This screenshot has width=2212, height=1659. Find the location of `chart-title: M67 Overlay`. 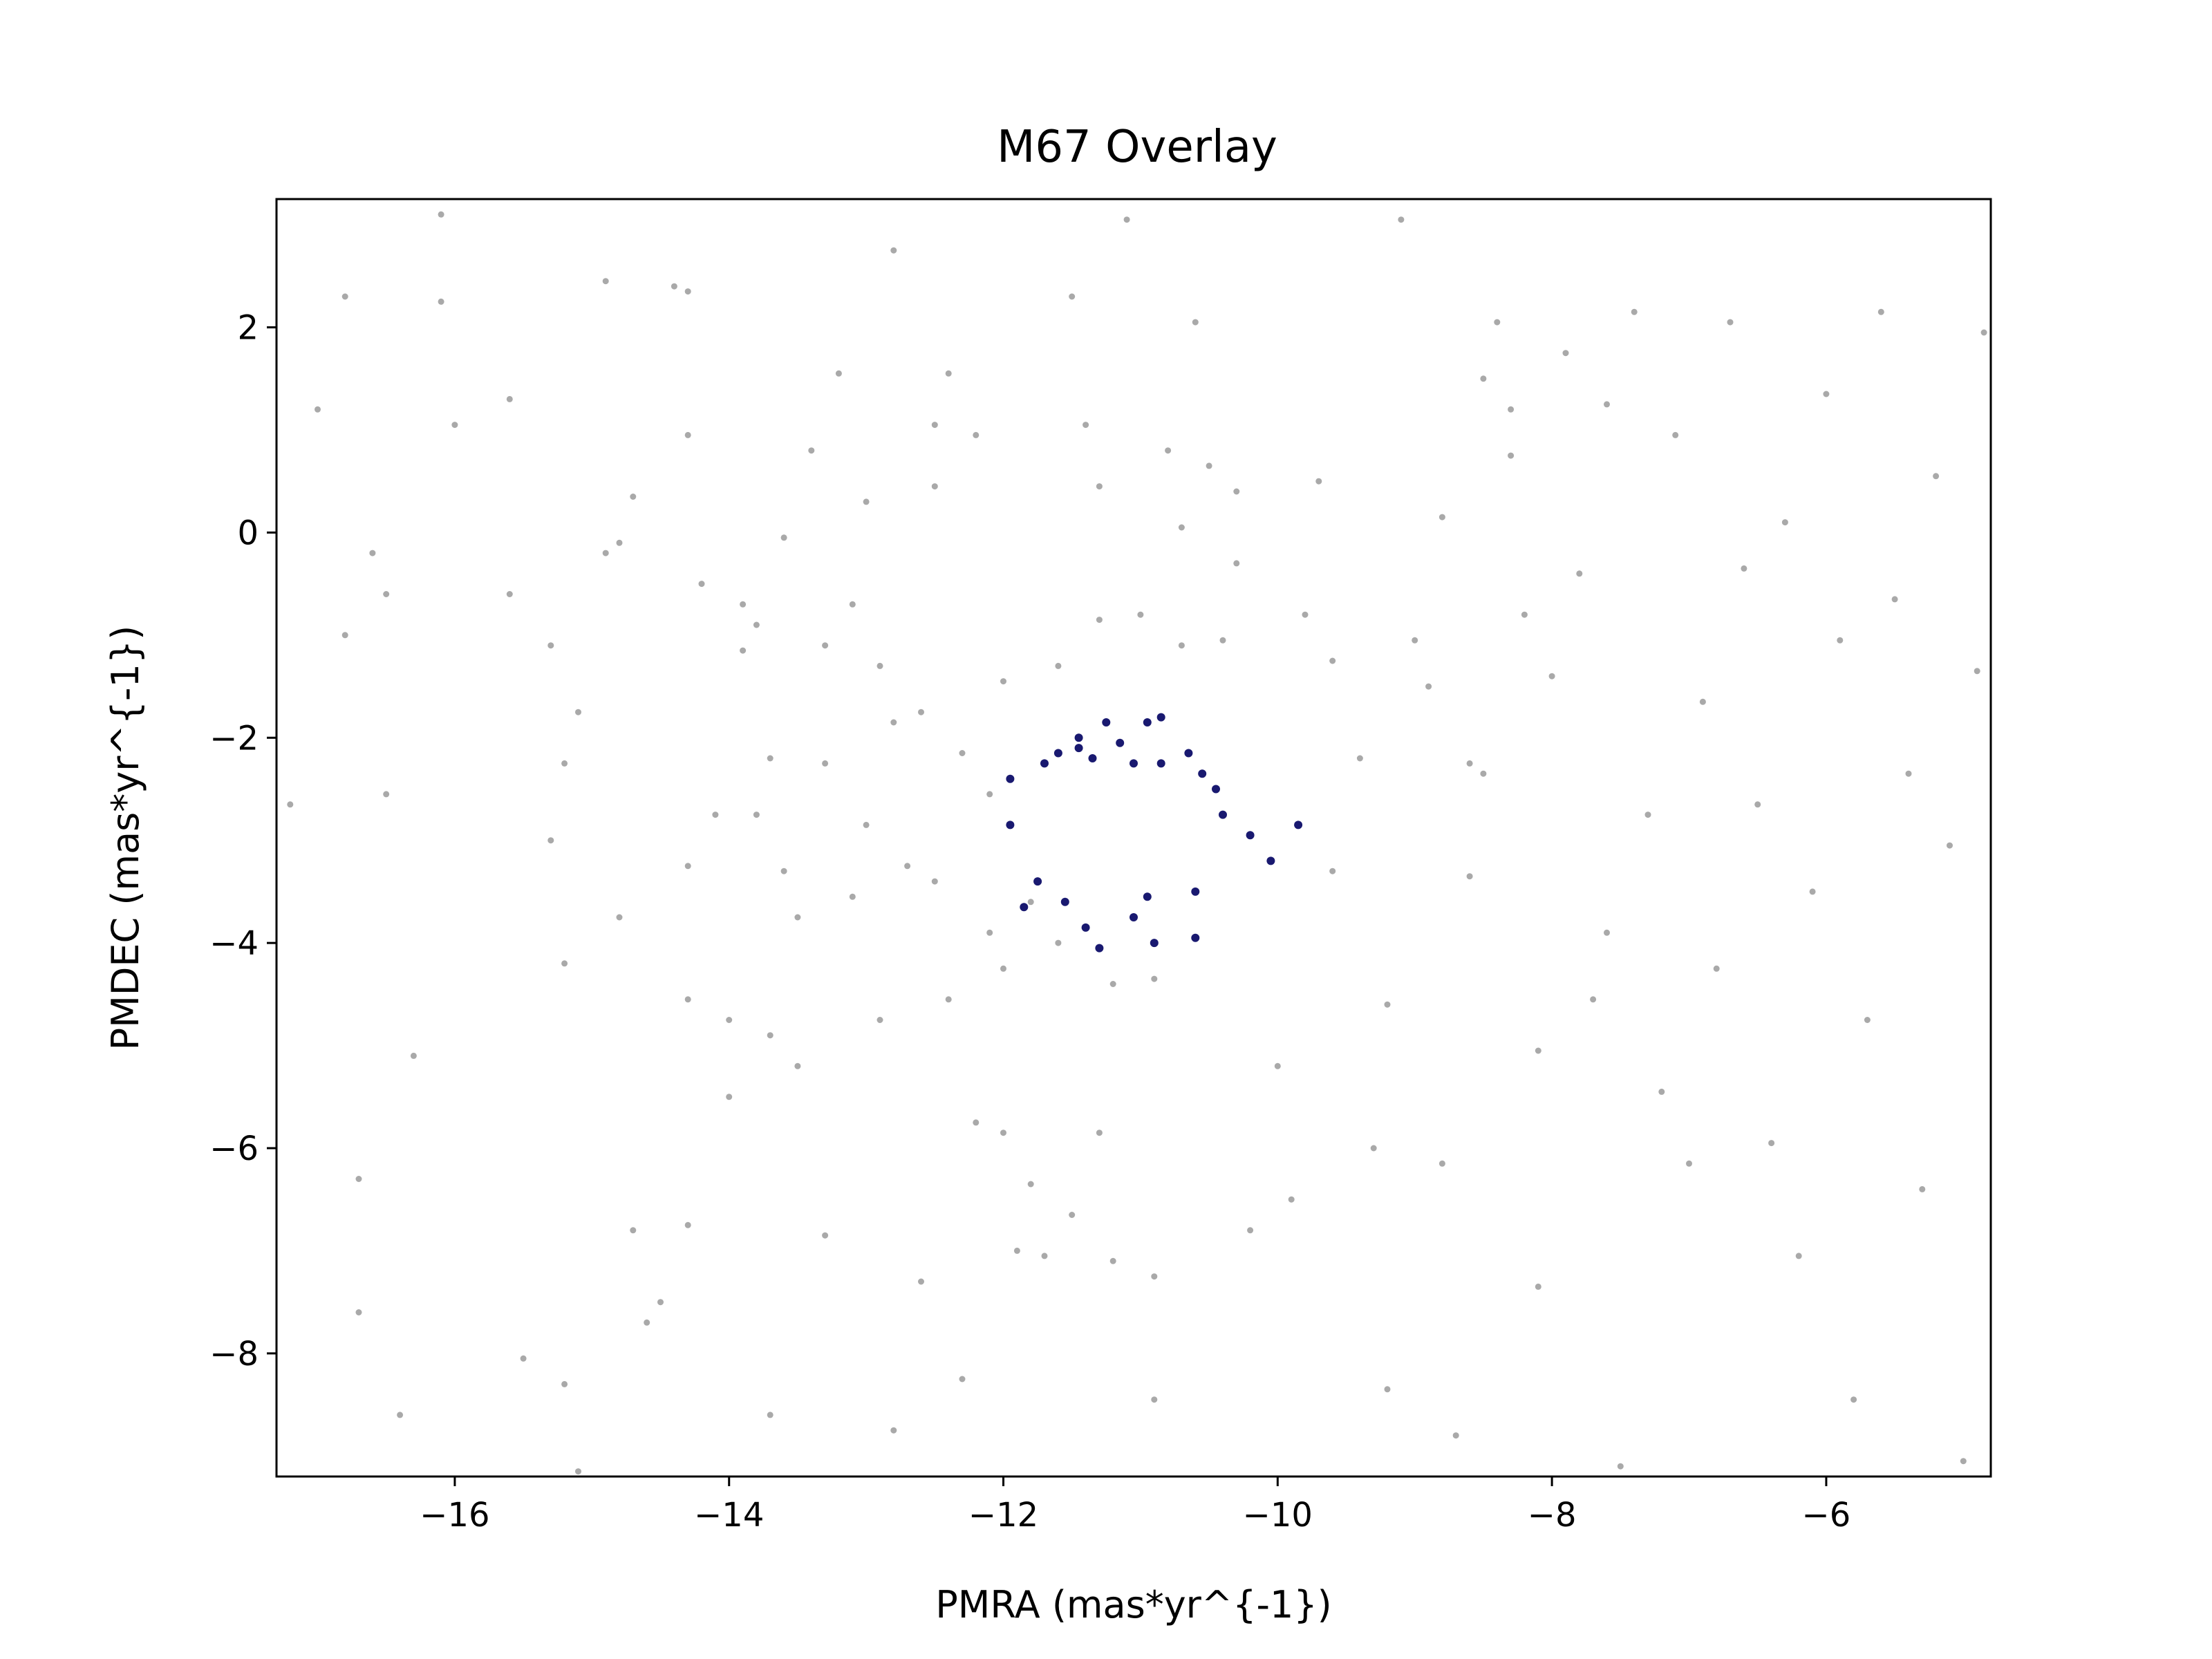

chart-title: M67 Overlay is located at coordinates (1137, 147).